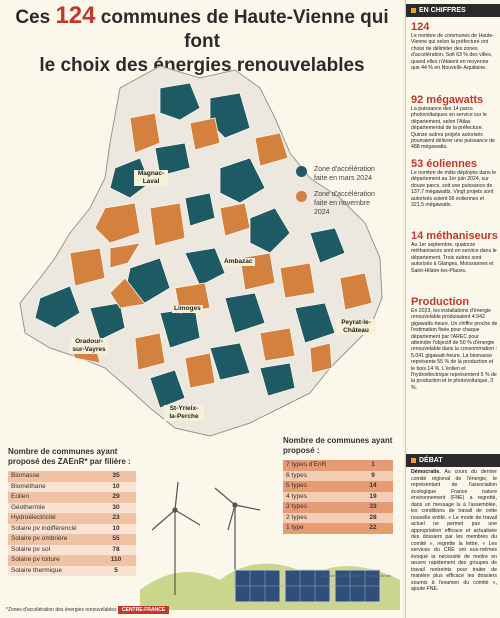  I want to click on title-number: 124, so click(75, 15).